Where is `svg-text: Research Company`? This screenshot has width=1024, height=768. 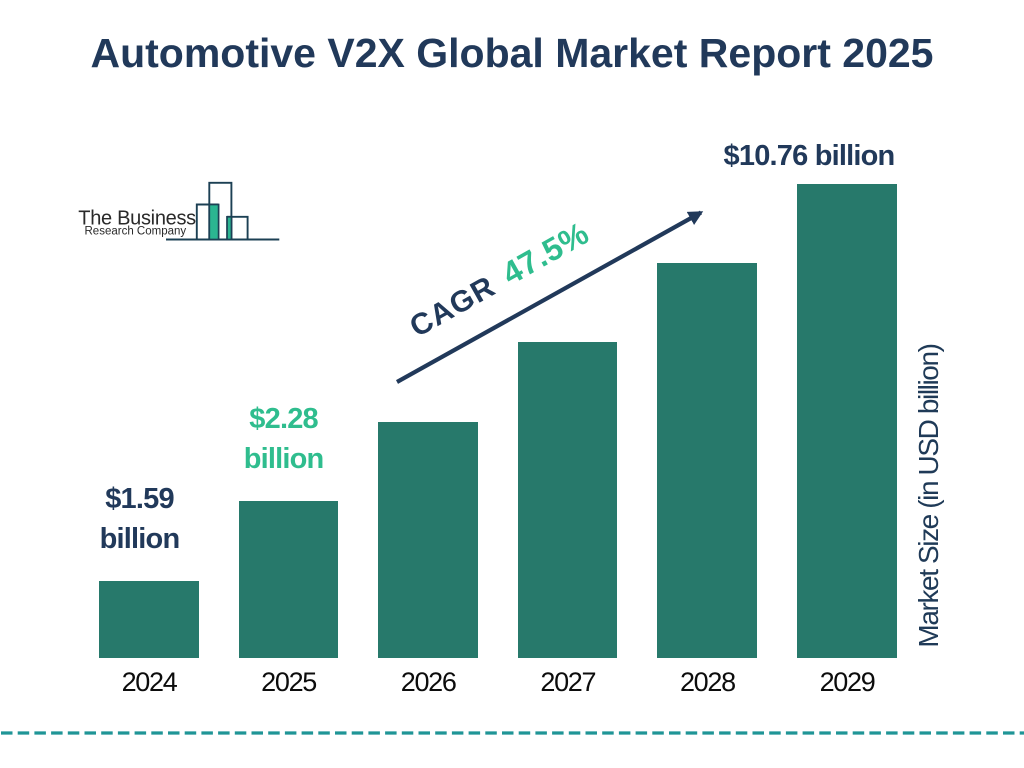 svg-text: Research Company is located at coordinates (136, 232).